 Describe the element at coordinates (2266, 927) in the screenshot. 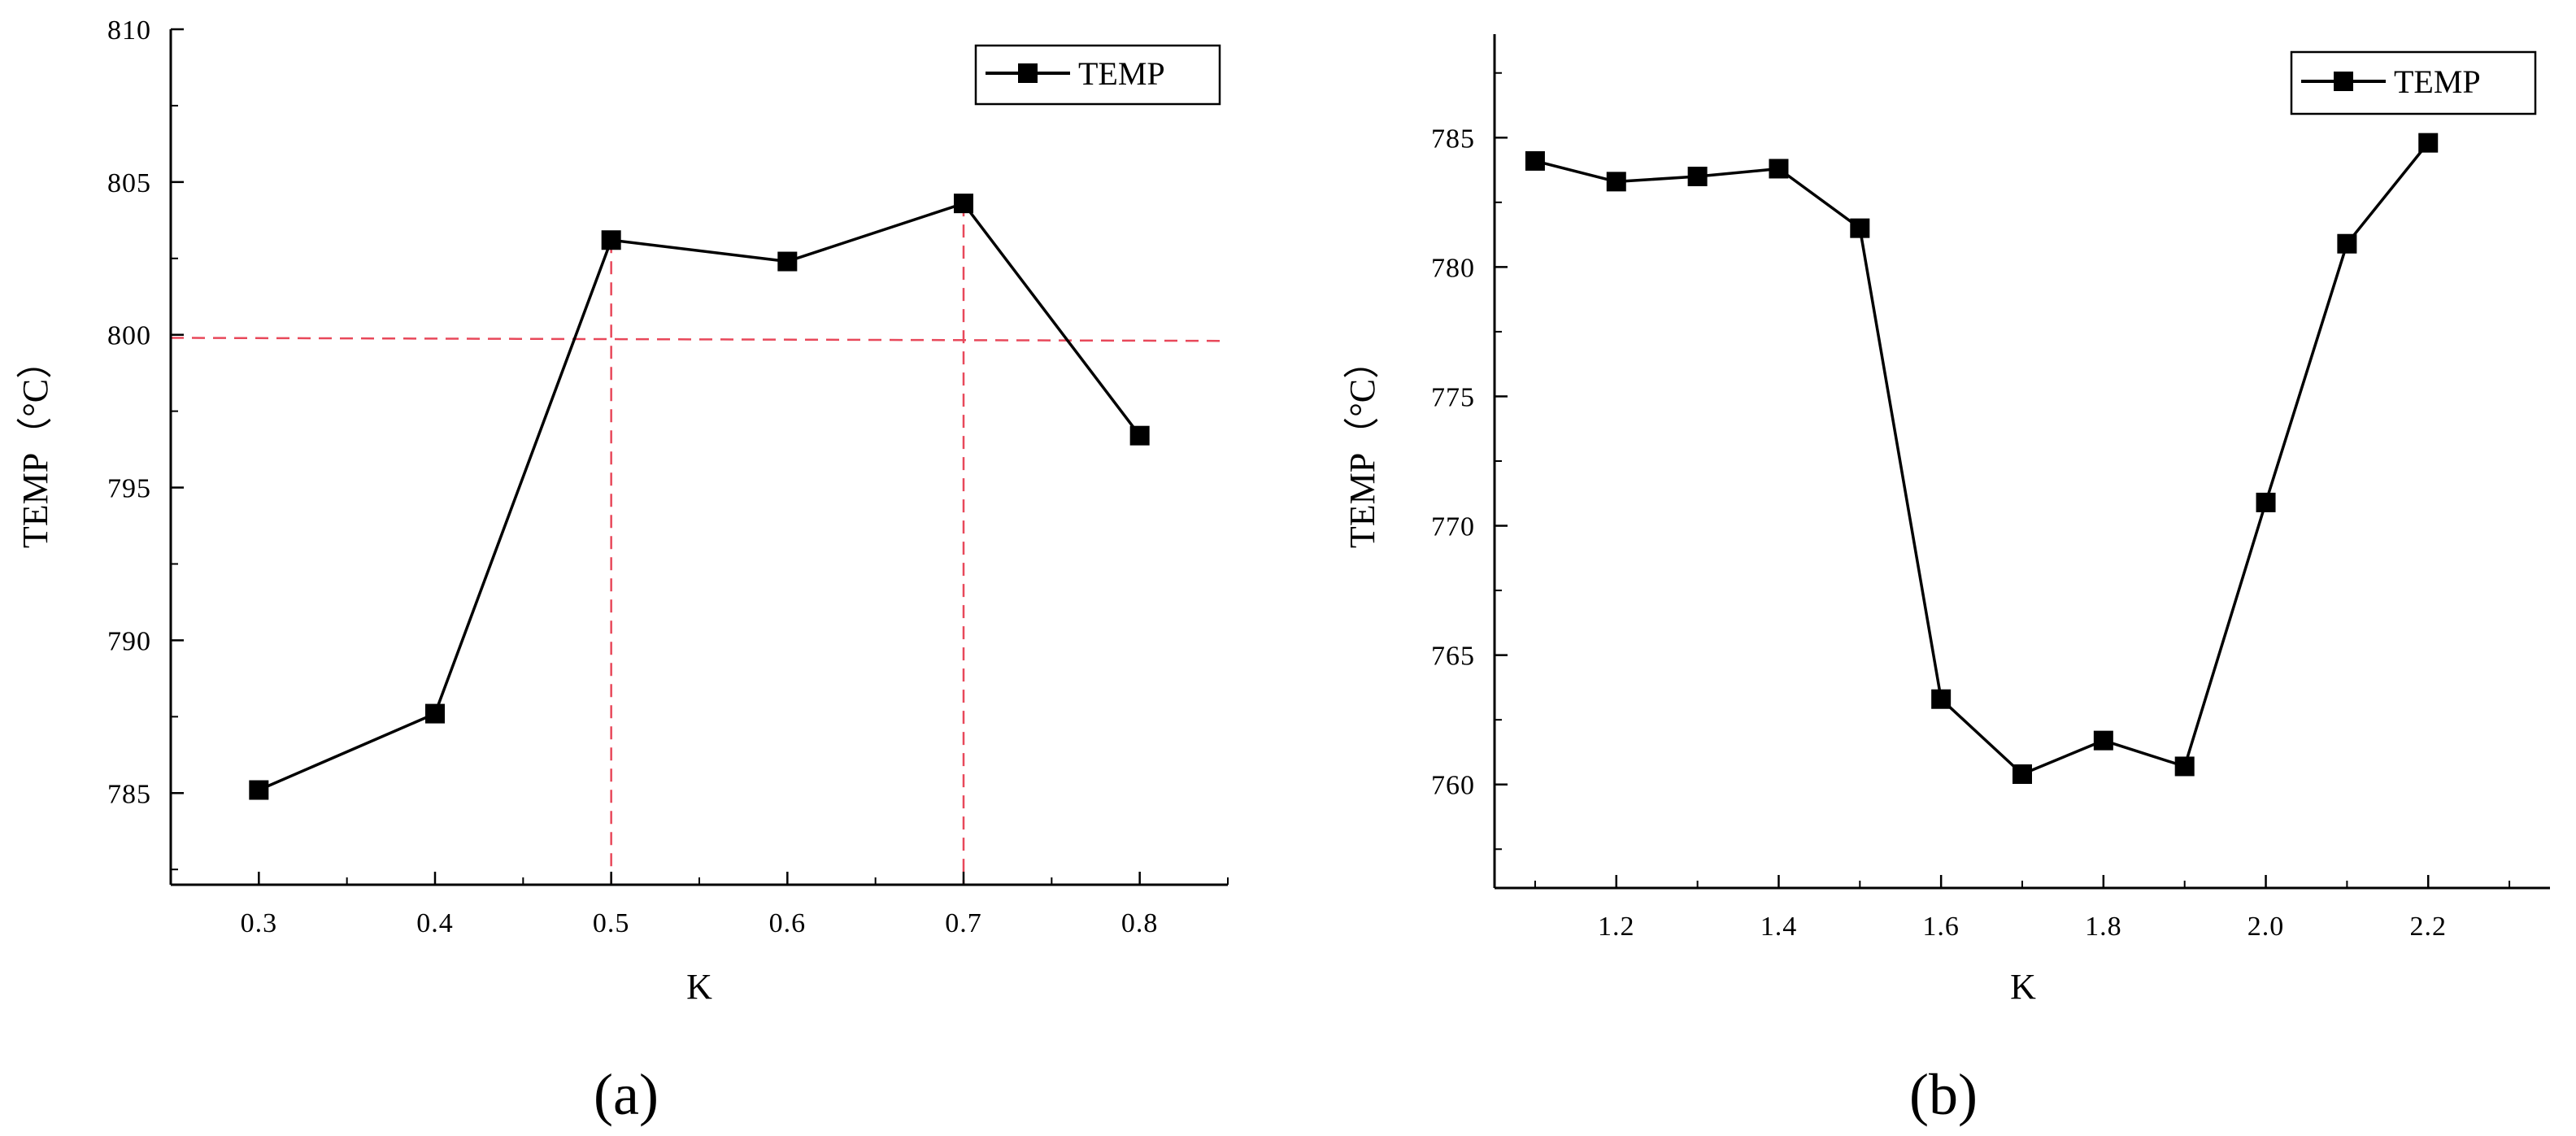

I see `chart-b-xtick-label: 2.0` at that location.